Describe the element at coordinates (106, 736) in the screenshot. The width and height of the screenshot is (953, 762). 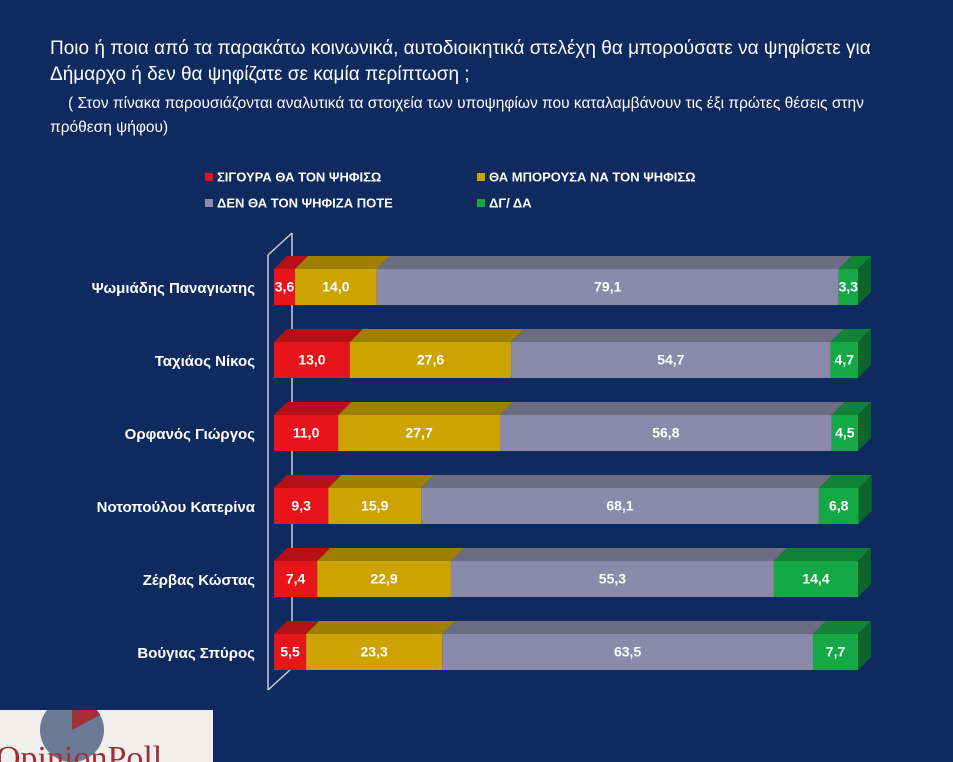
I see `logo: OpinionPoll` at that location.